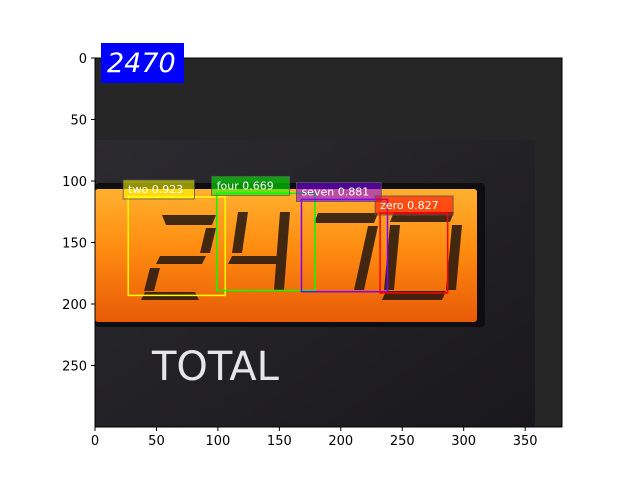 The height and width of the screenshot is (480, 640). I want to click on y-tick-label: 250, so click(74, 367).